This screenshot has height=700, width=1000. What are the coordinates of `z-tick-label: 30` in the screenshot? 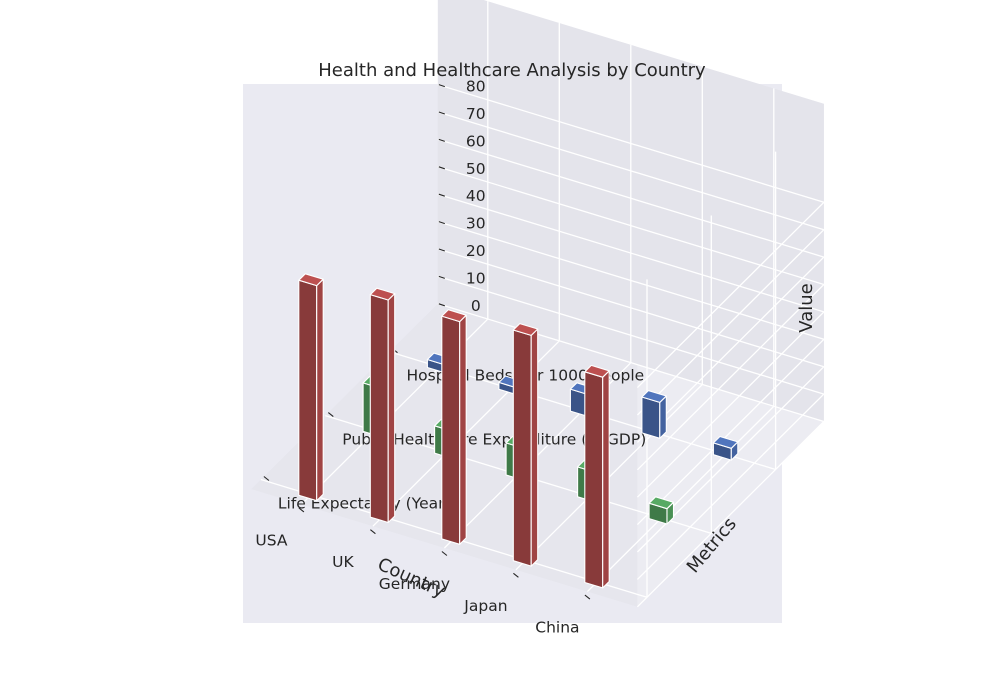 It's located at (476, 224).